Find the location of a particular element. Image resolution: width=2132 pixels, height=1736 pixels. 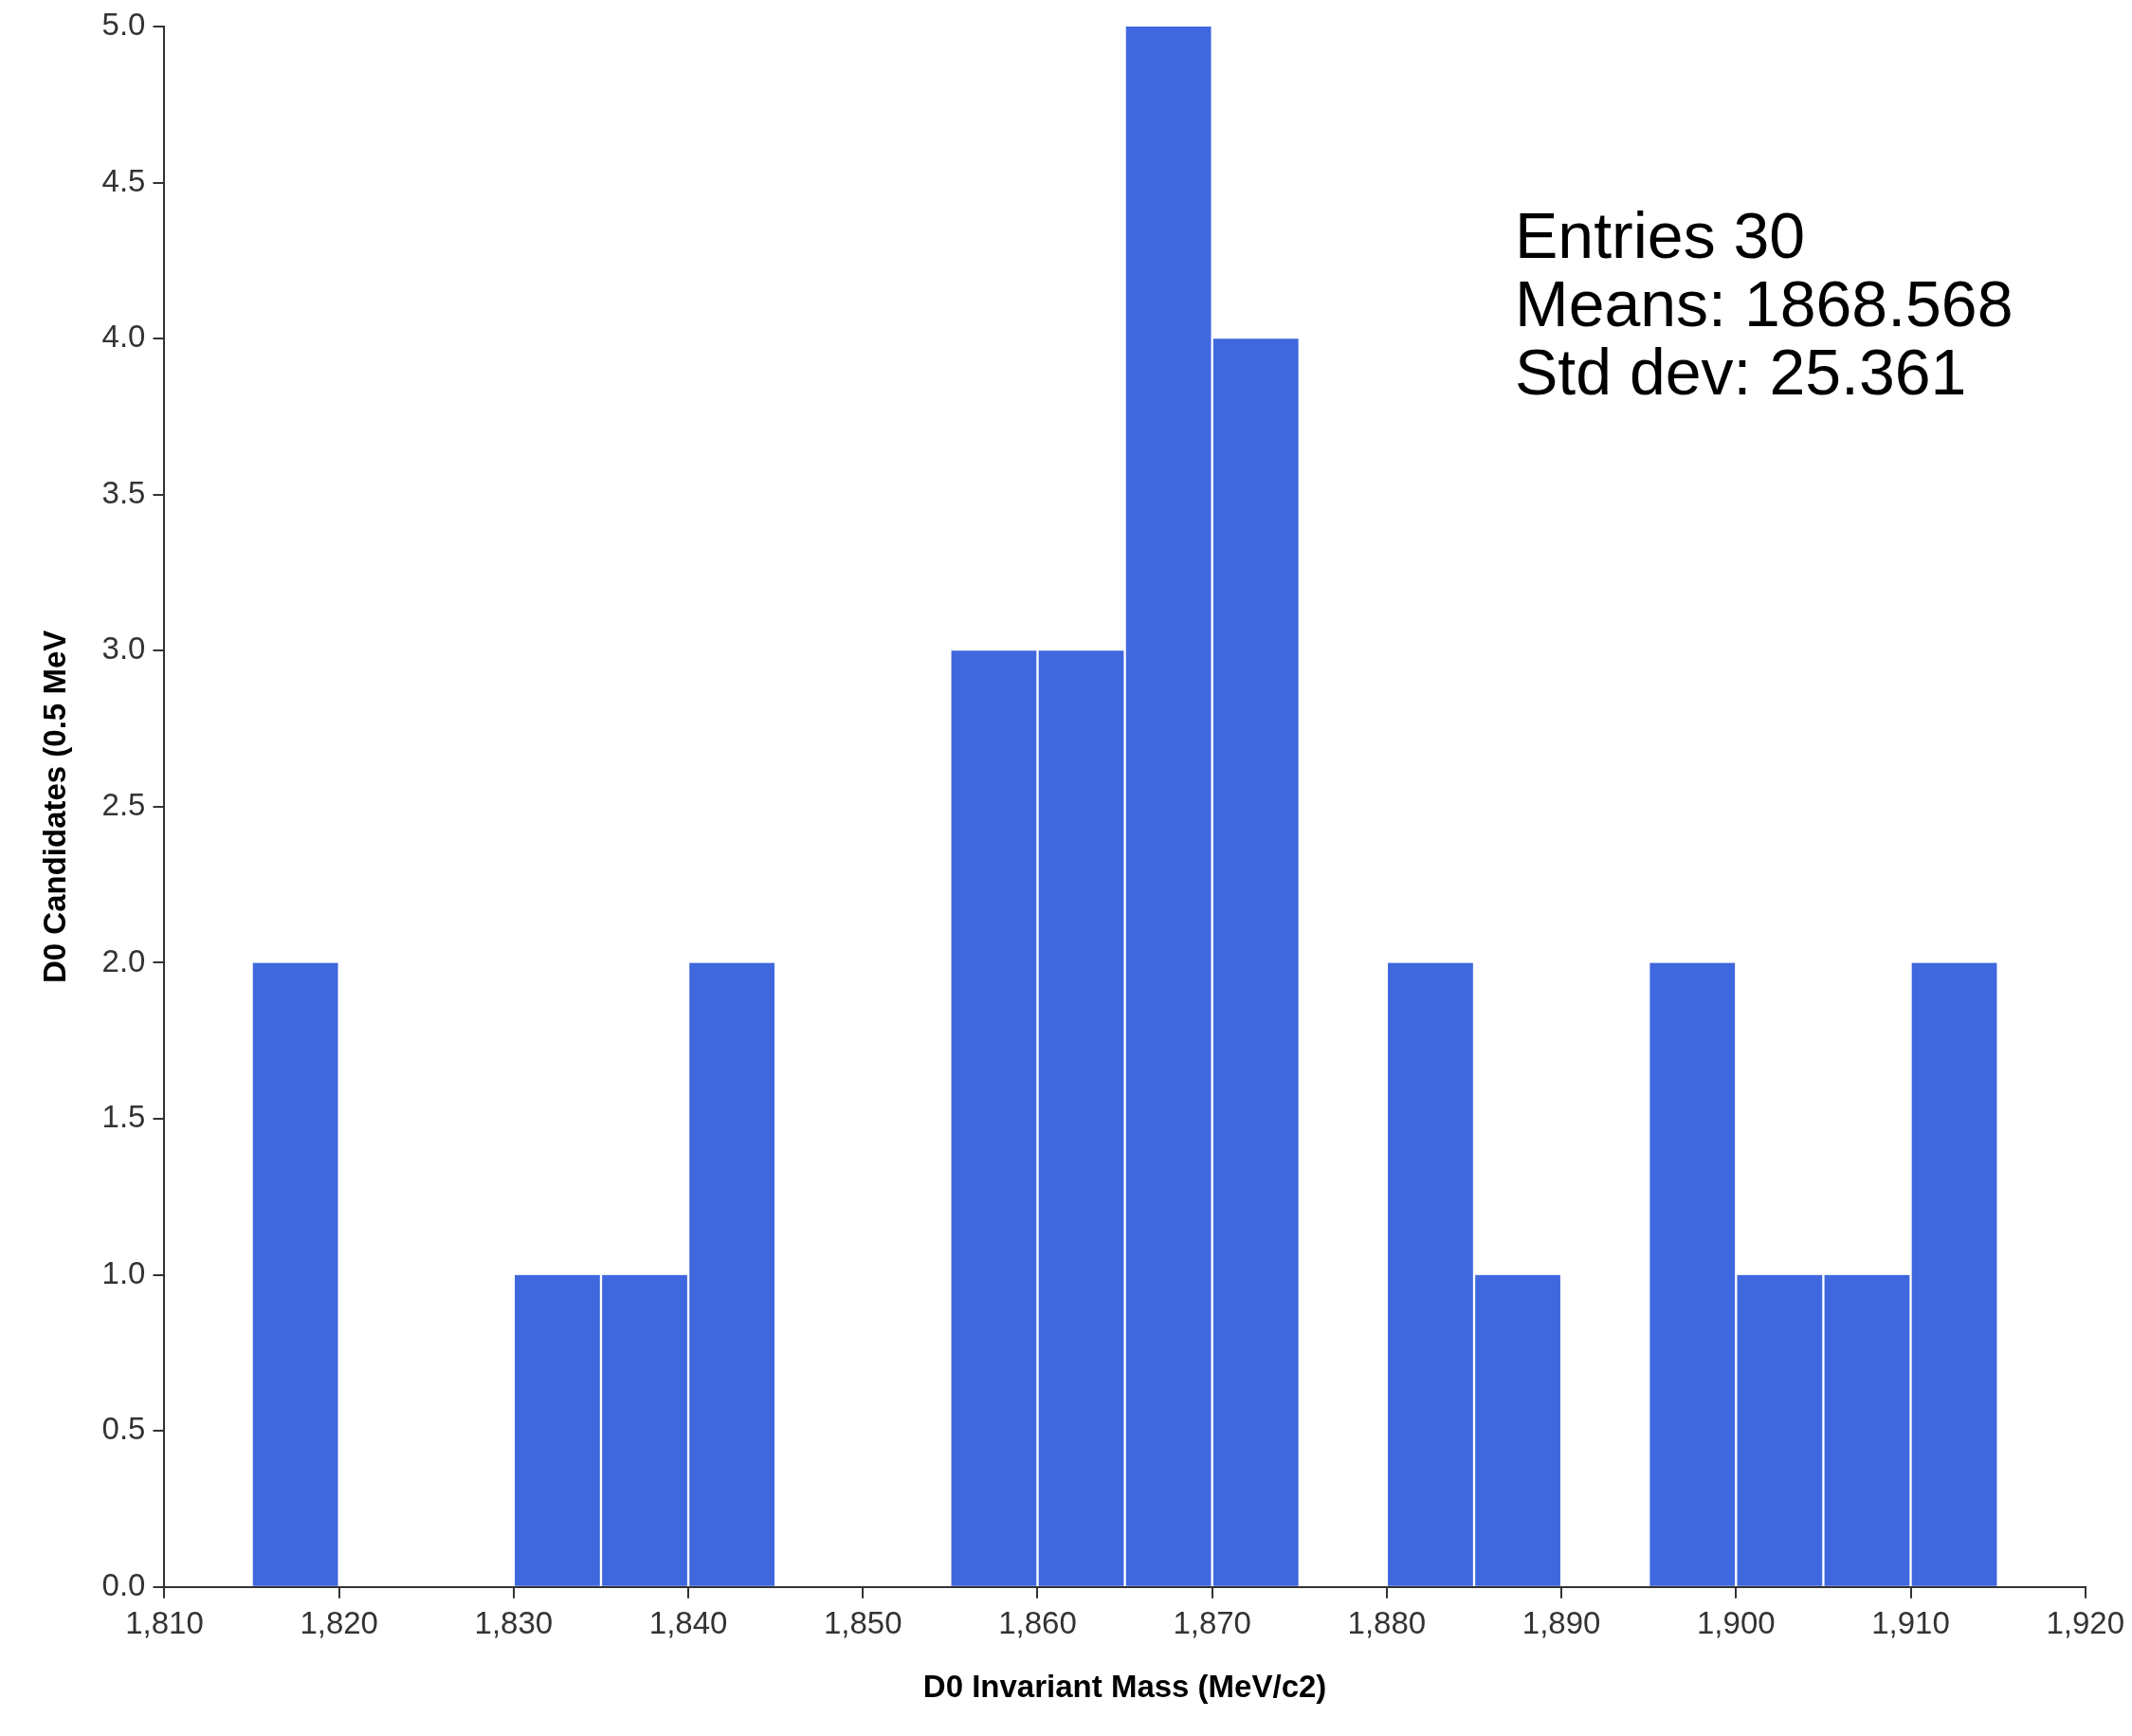

y-tick-label: 2.0 is located at coordinates (123, 960).